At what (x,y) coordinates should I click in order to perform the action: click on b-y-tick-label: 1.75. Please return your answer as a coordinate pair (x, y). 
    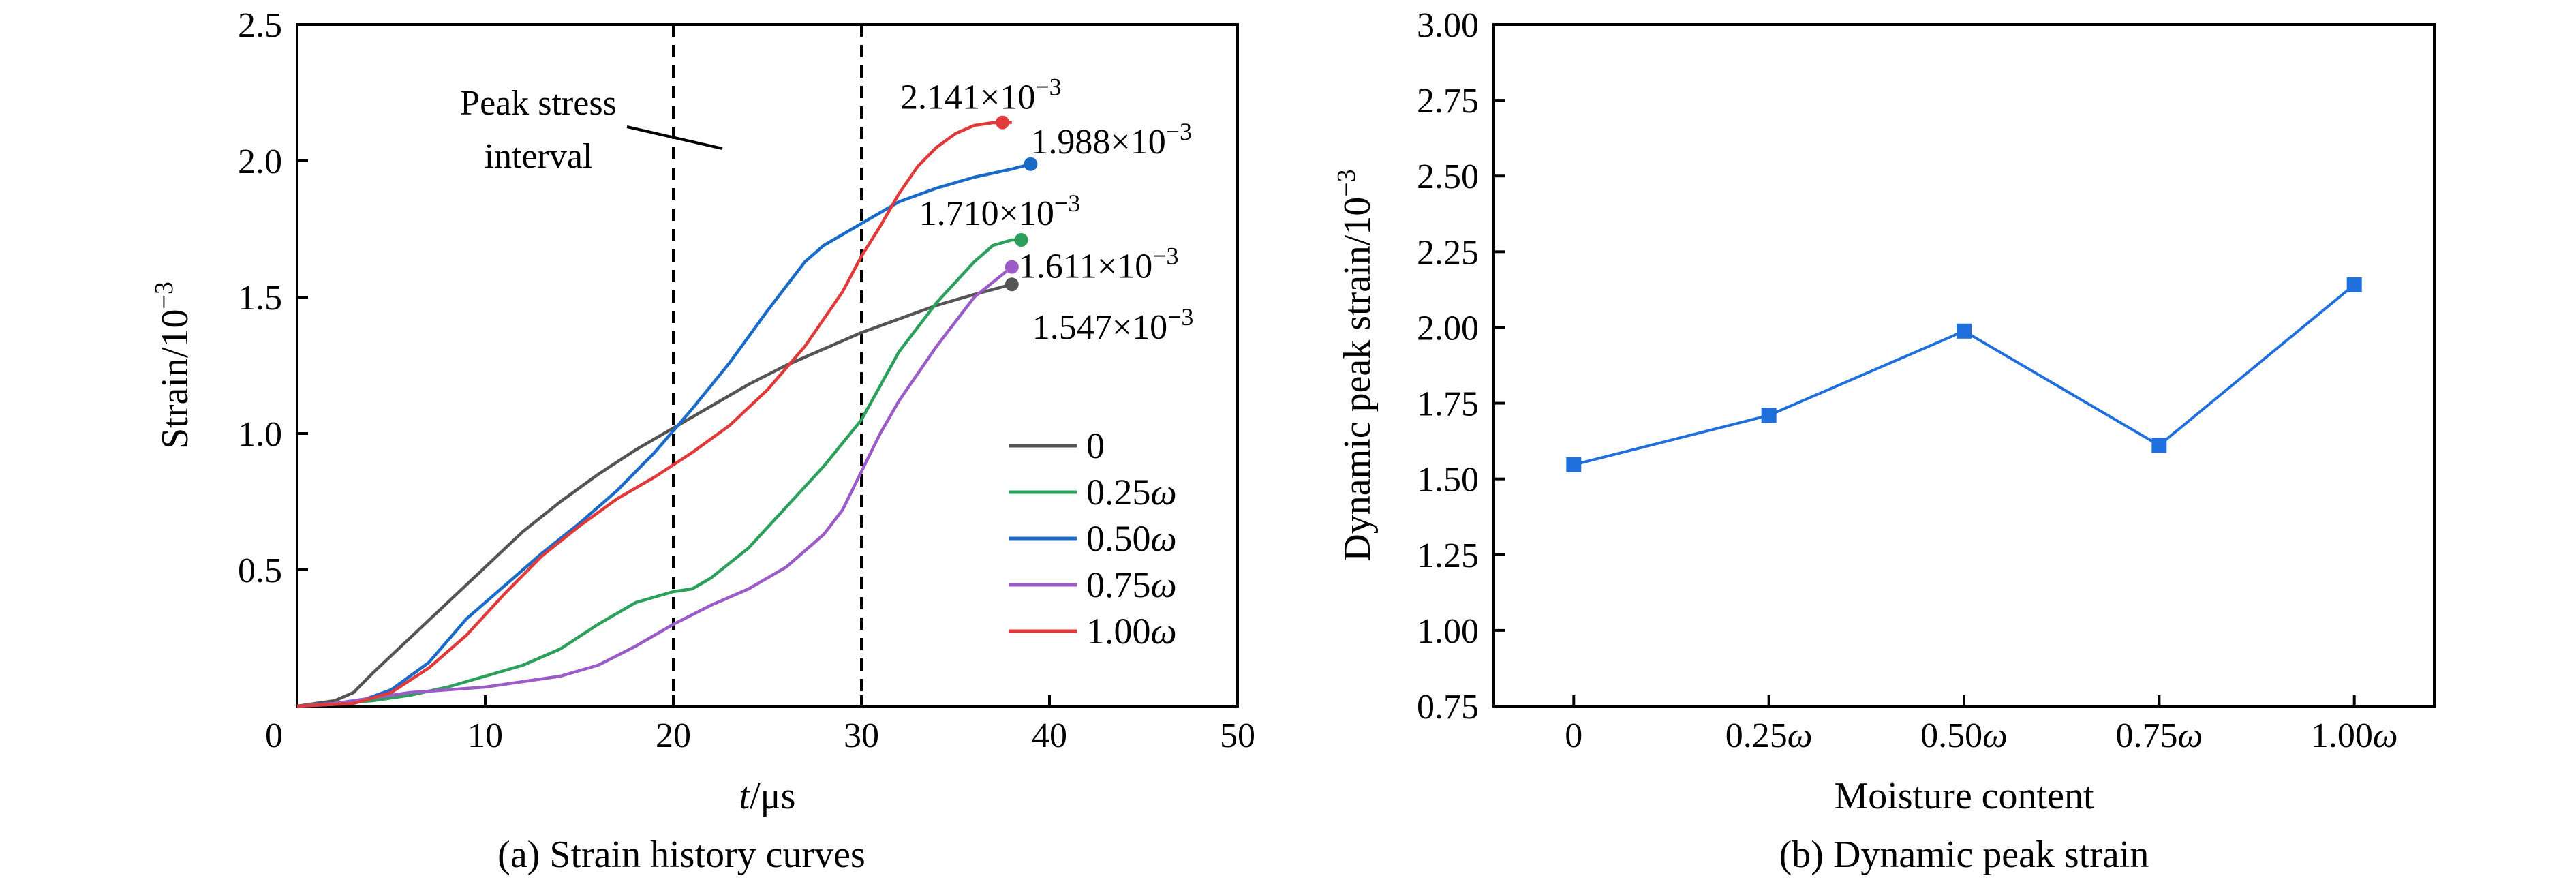
    Looking at the image, I should click on (1448, 404).